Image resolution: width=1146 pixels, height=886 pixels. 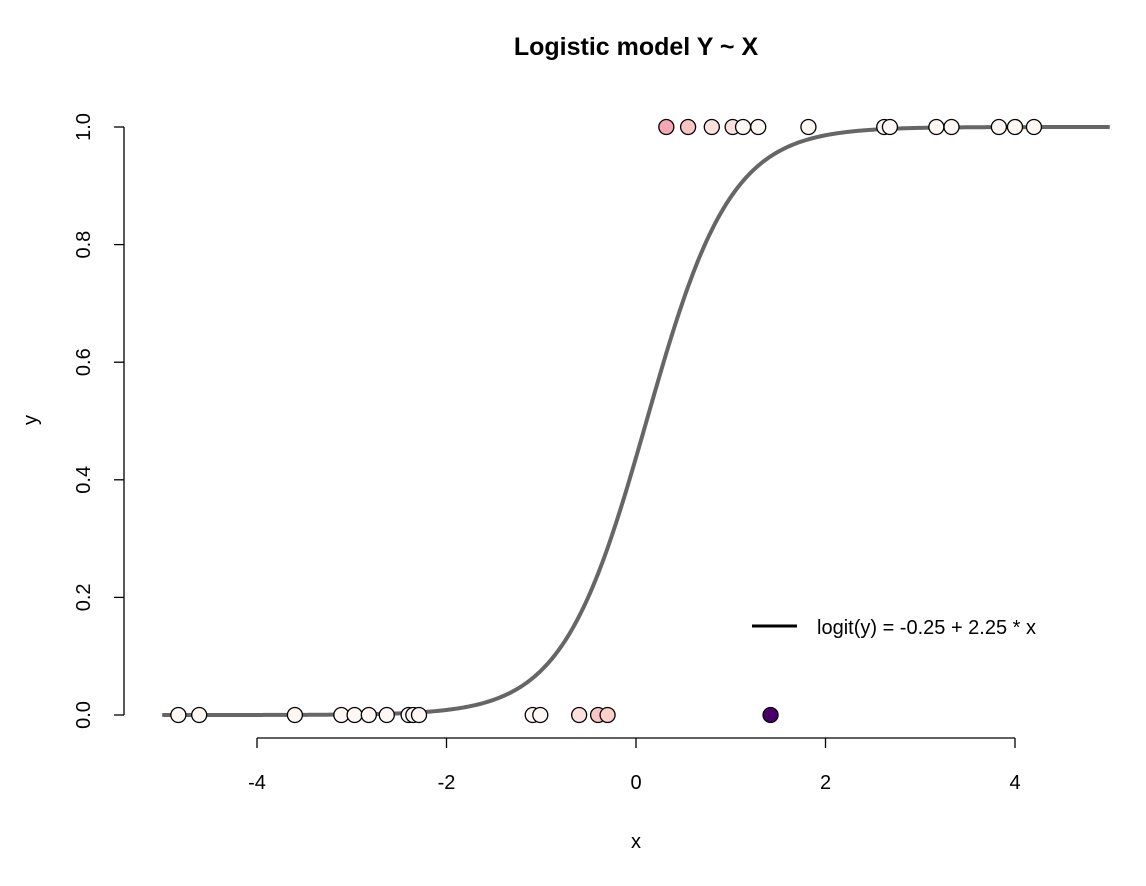 What do you see at coordinates (84, 127) in the screenshot?
I see `y-tick-label: 1.0` at bounding box center [84, 127].